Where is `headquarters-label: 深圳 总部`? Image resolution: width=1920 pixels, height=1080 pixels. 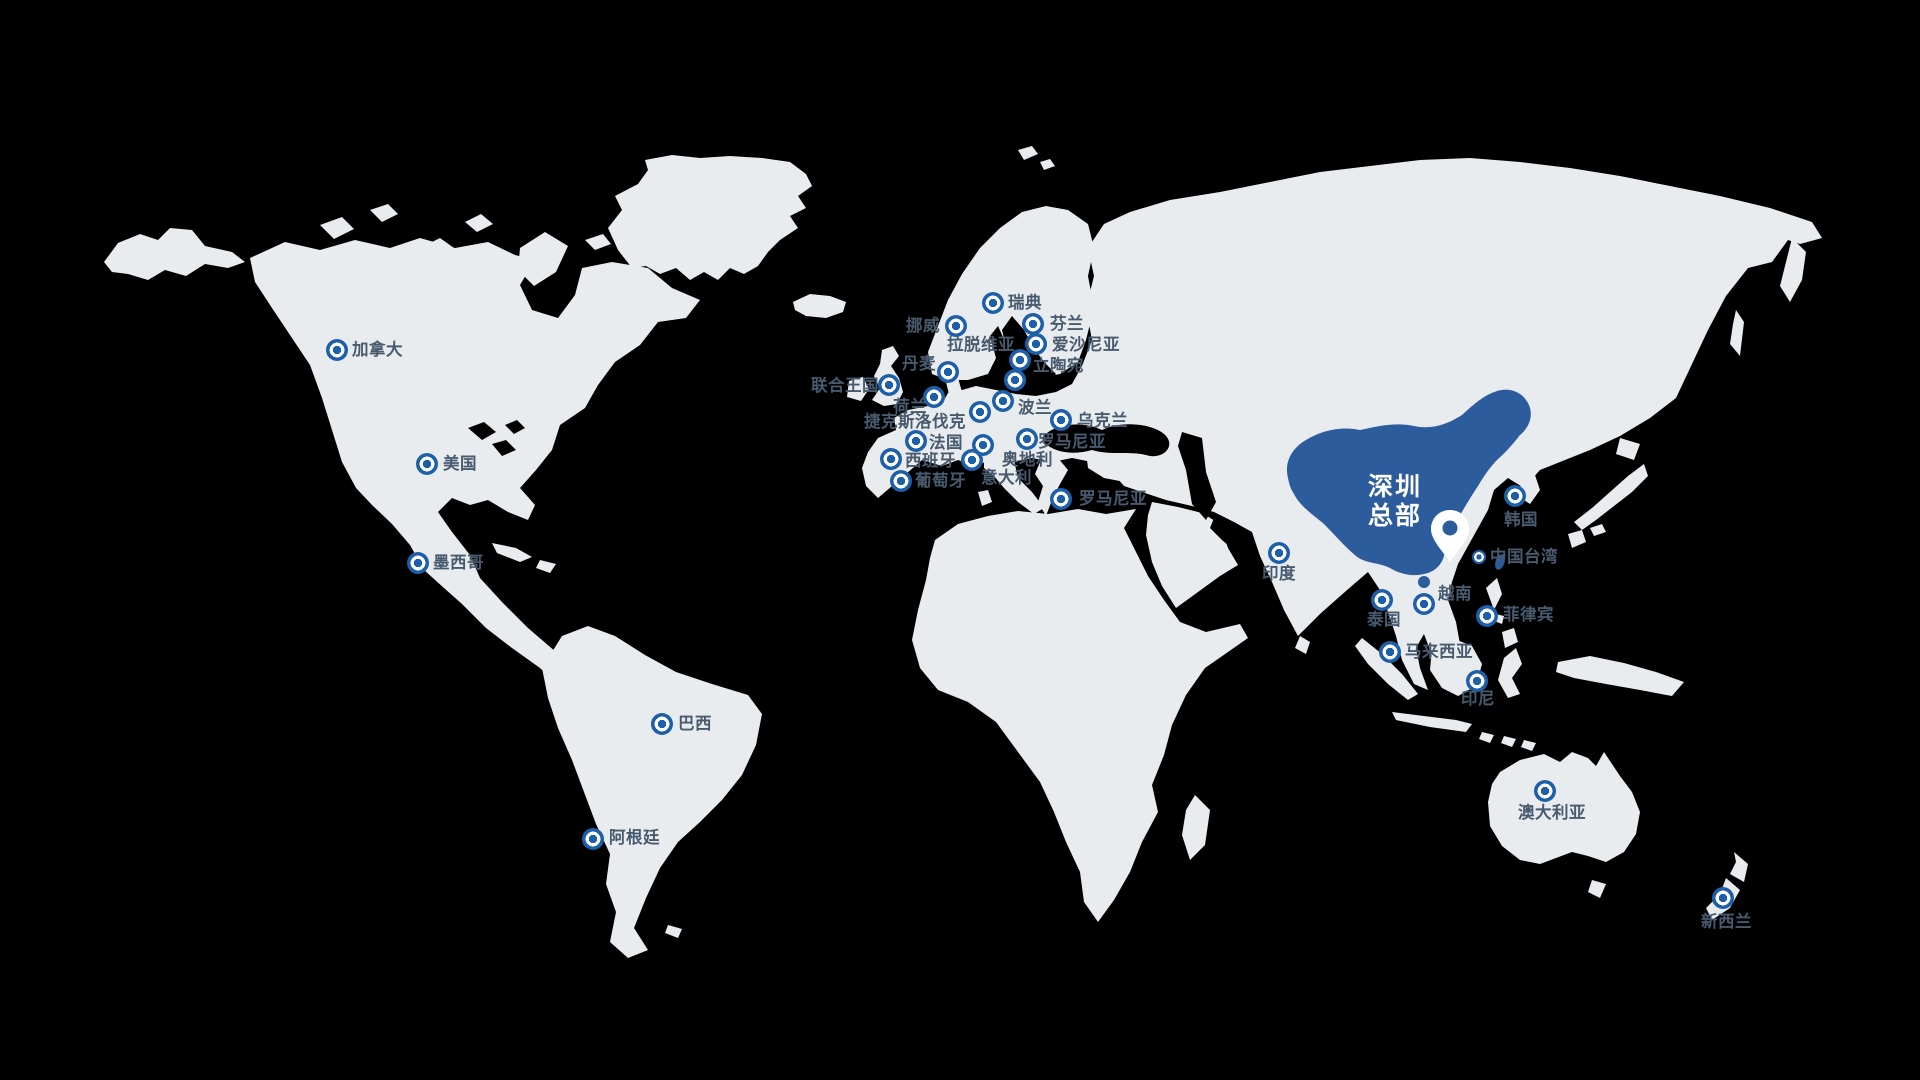
headquarters-label: 深圳 总部 is located at coordinates (1395, 501).